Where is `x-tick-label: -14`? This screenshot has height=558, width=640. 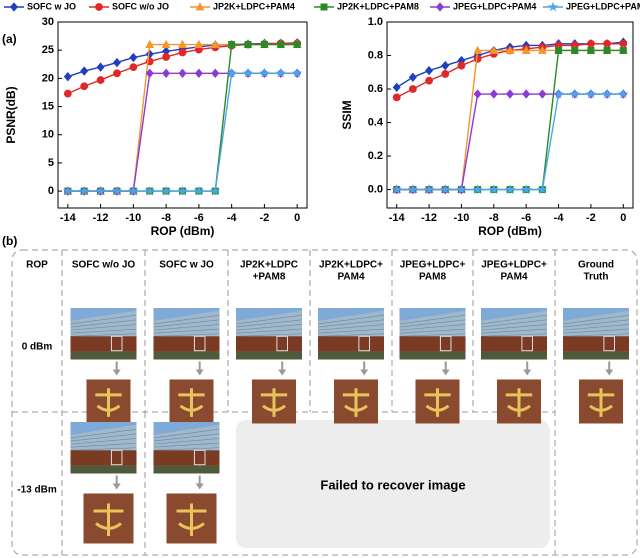
x-tick-label: -14 is located at coordinates (397, 218).